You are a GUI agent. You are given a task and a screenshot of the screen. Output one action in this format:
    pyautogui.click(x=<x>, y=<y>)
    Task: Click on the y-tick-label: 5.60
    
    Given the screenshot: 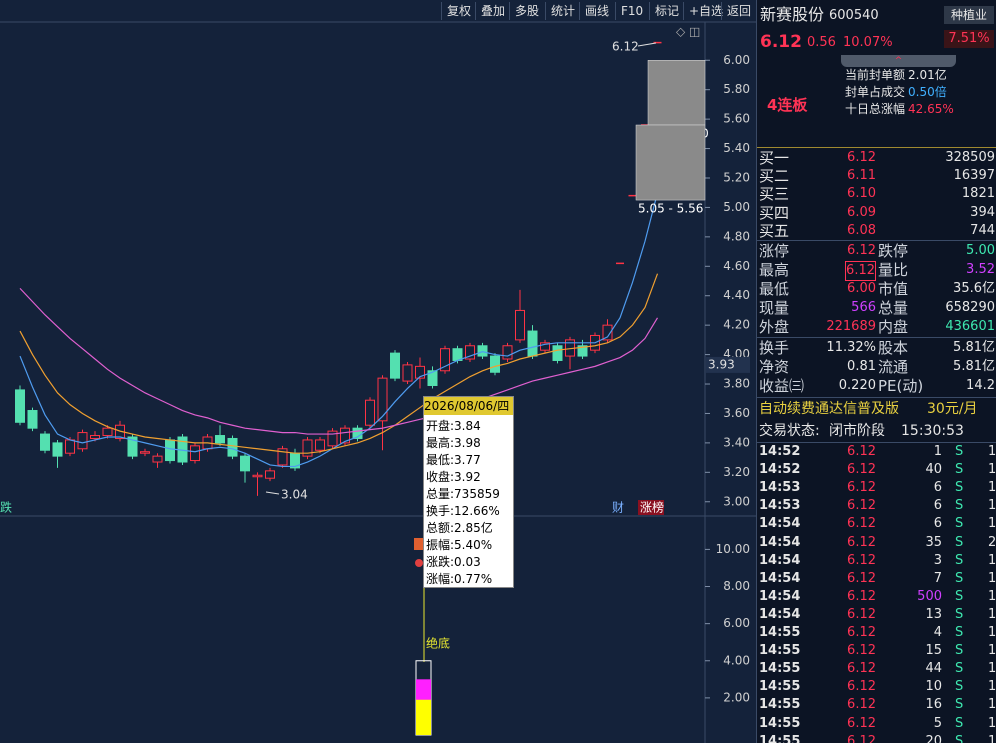 What is the action you would take?
    pyautogui.click(x=736, y=119)
    